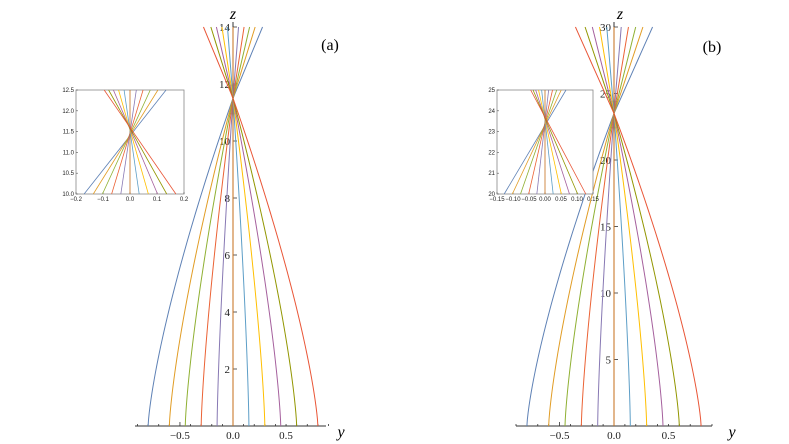 This screenshot has width=789, height=444. Describe the element at coordinates (69, 133) in the screenshot. I see `inset-y-tick-label: 11.5` at that location.